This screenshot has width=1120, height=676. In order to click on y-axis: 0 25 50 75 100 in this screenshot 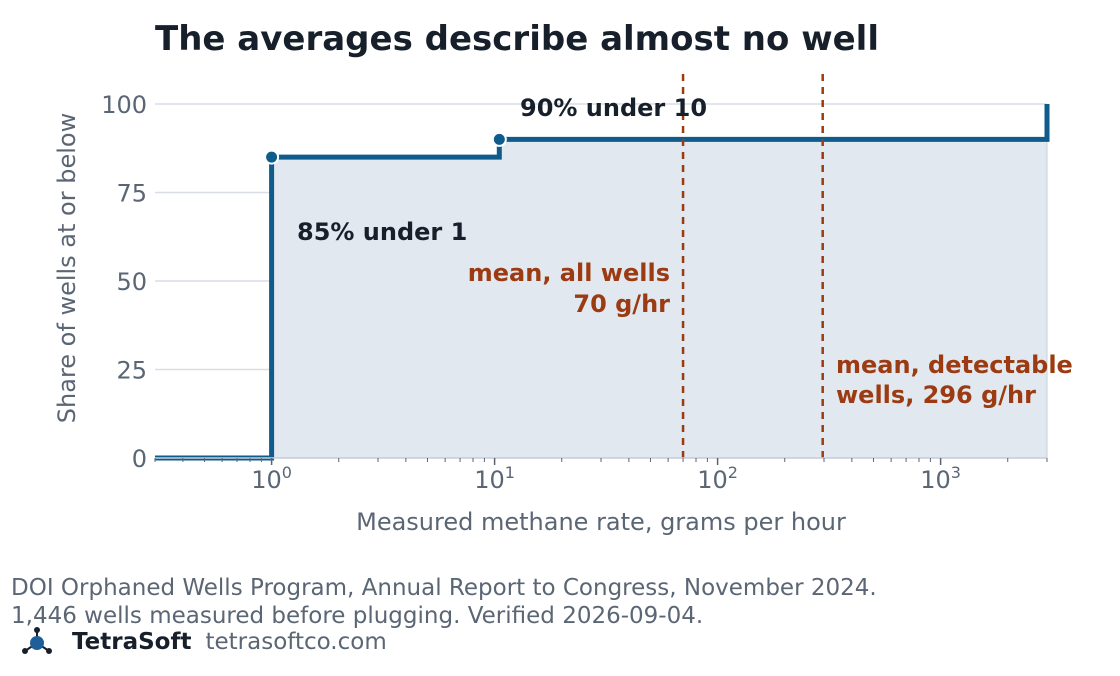, I will do `click(124, 282)`.